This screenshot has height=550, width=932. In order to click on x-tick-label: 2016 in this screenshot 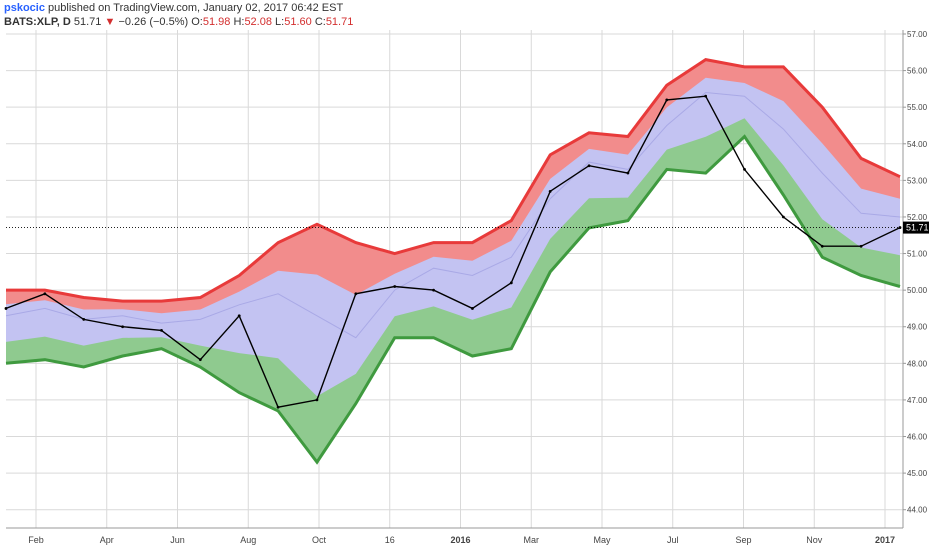, I will do `click(460, 540)`.